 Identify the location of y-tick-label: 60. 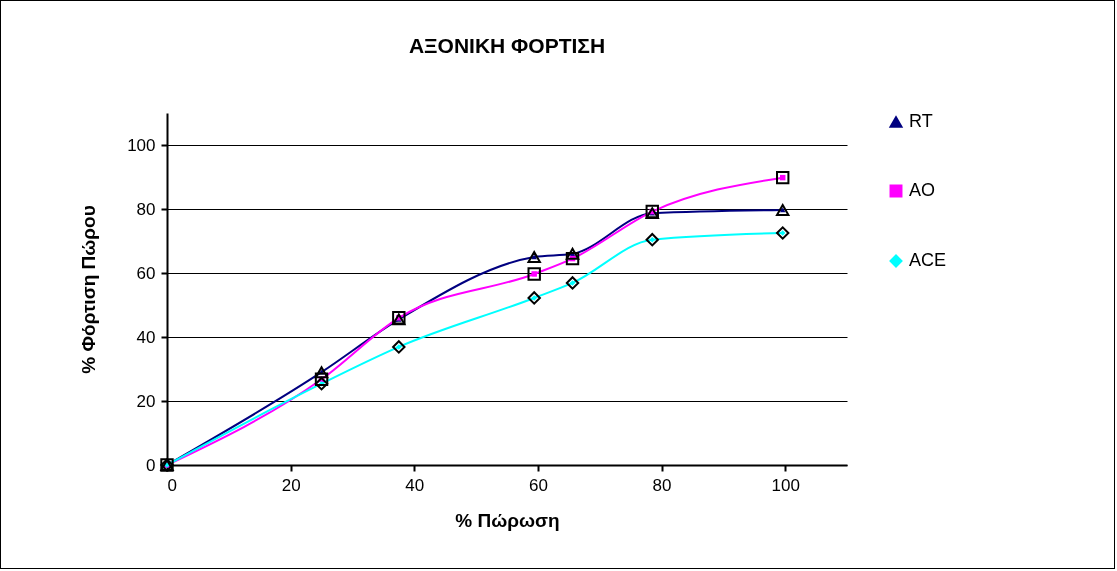
(146, 273).